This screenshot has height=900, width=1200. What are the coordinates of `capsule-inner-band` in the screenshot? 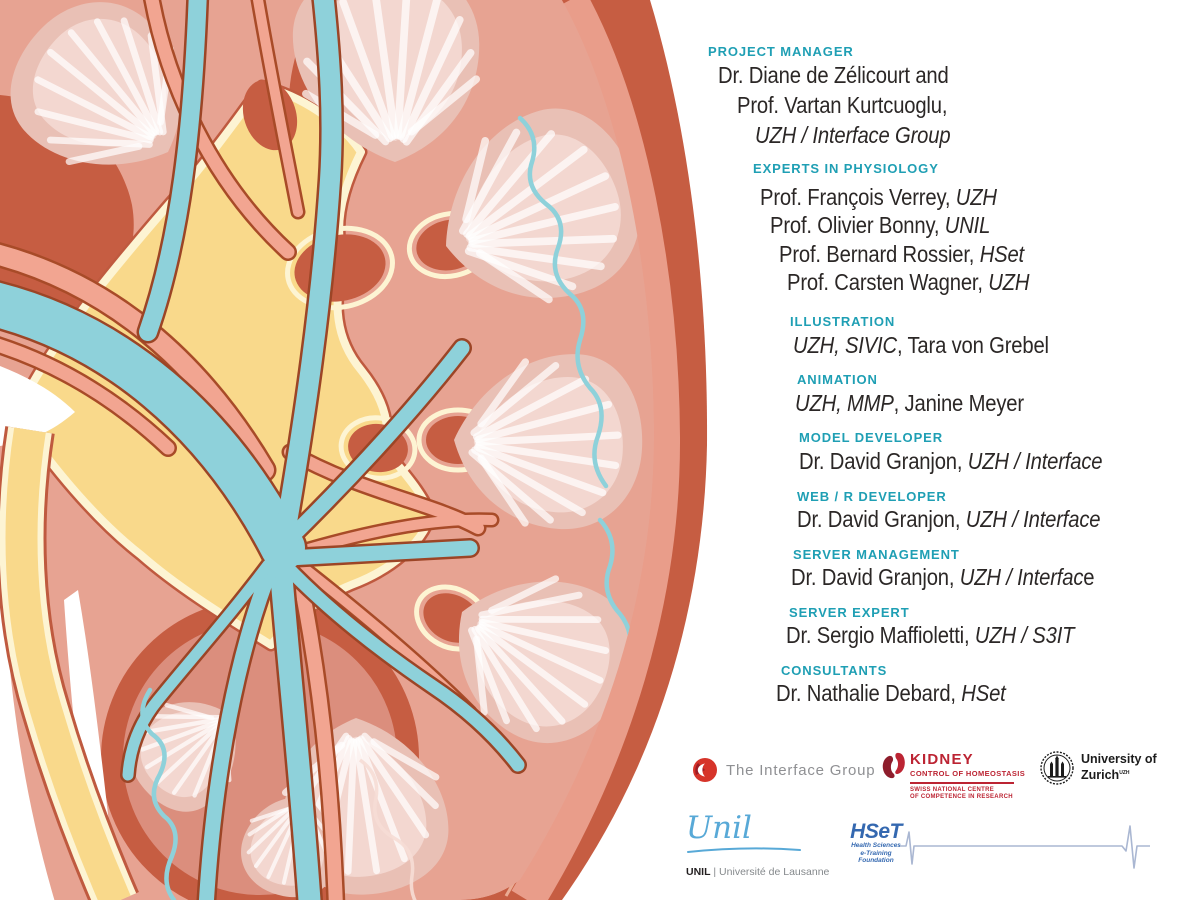 It's located at (596, 450).